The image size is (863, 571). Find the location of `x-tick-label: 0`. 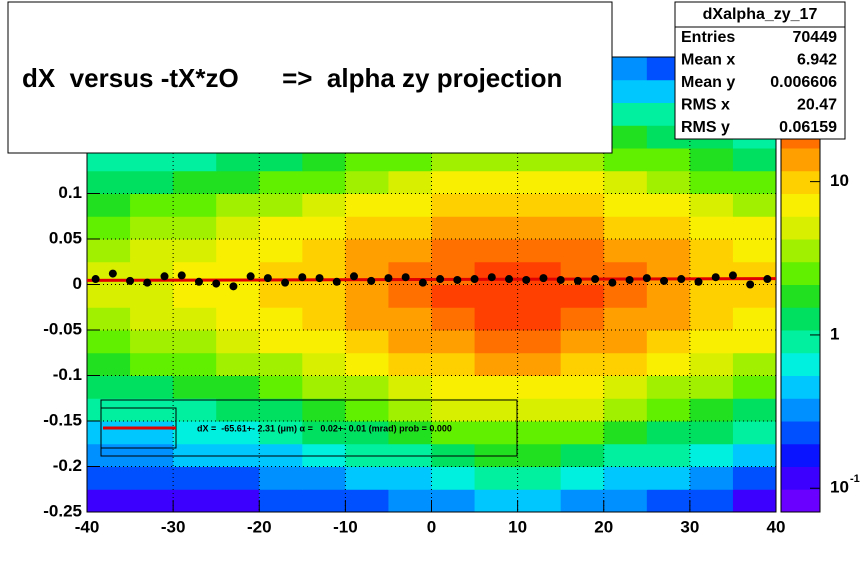

x-tick-label: 0 is located at coordinates (431, 526).